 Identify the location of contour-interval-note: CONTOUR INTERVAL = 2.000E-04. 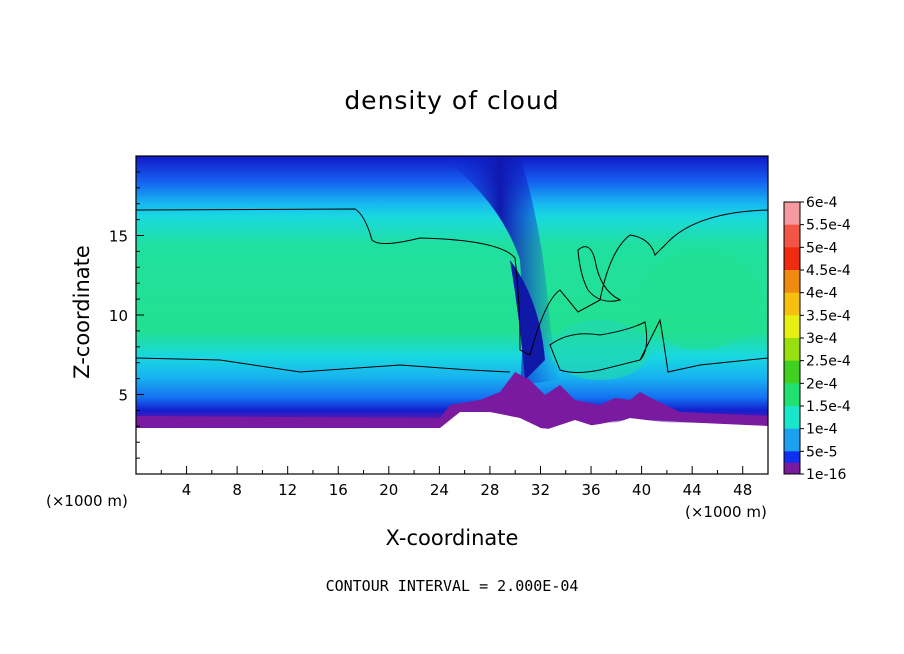
(452, 586).